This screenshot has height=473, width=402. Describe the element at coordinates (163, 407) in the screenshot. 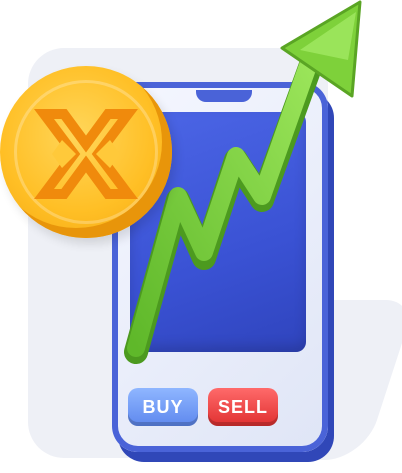

I see `buy-button: BUY` at that location.